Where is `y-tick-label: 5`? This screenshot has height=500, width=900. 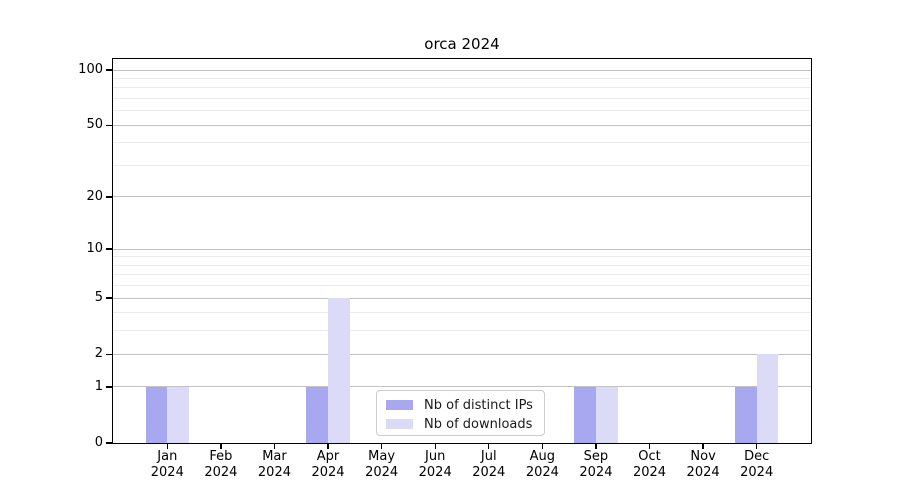 y-tick-label: 5 is located at coordinates (98, 298).